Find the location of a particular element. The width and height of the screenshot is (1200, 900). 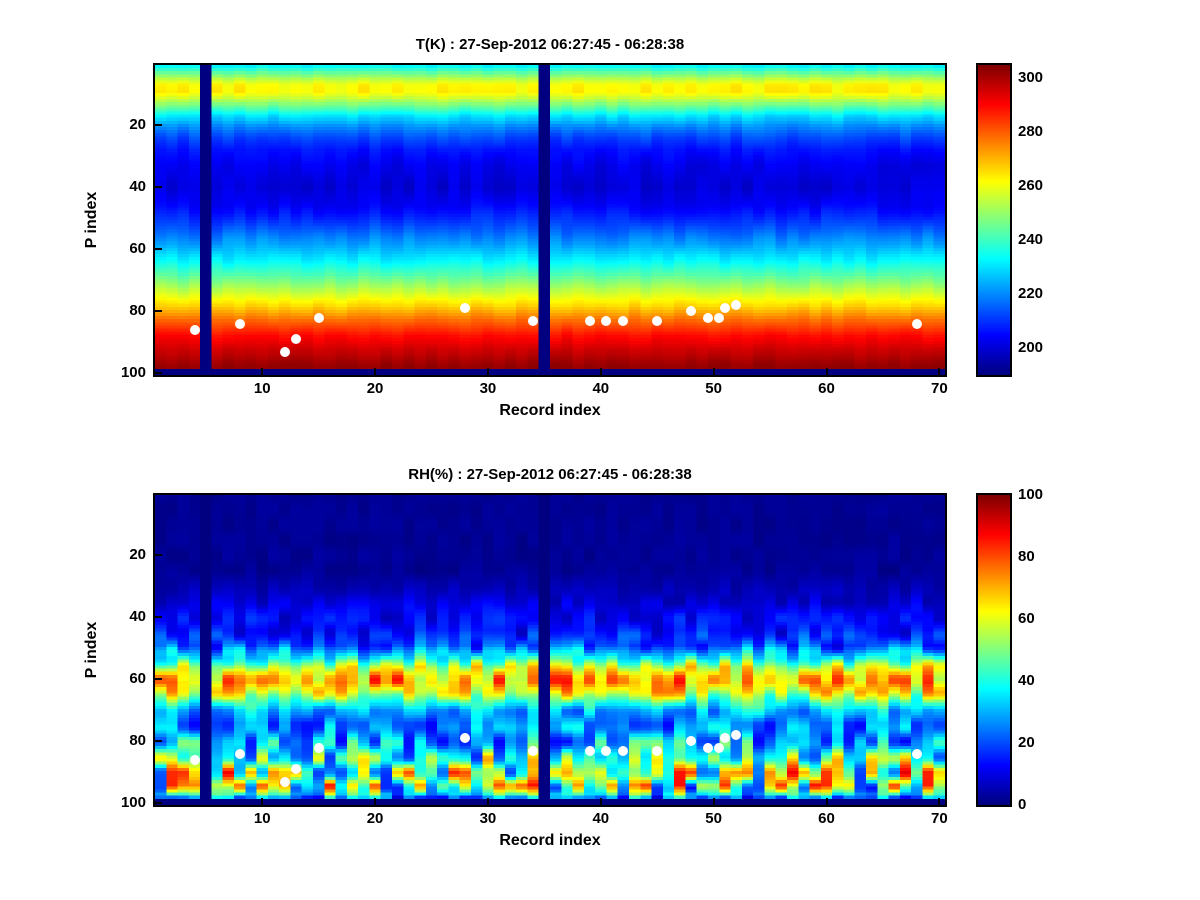

colorbar-tick-label: 20 is located at coordinates (1026, 742).